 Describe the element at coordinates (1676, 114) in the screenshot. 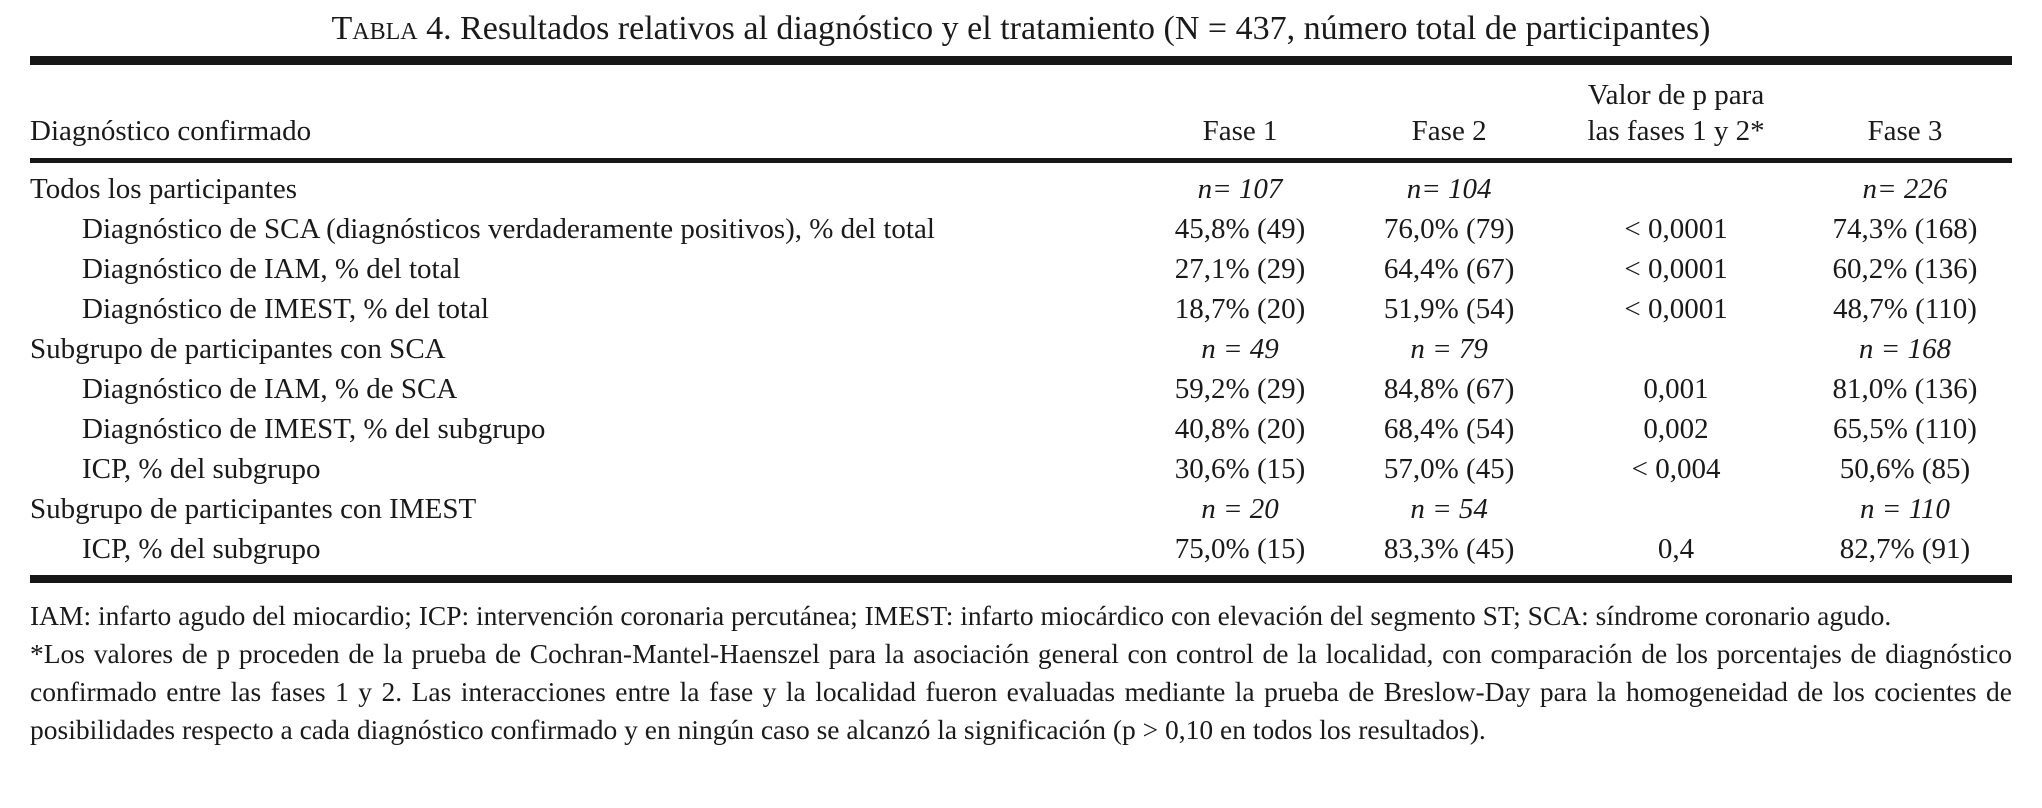

I see `column-header-pvalue: Valor de p para las fases 1 y 2*` at that location.